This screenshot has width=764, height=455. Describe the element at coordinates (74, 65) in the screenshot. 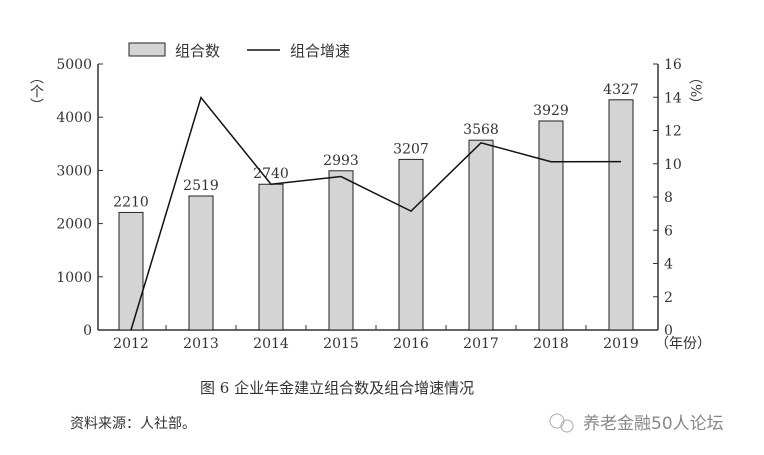

I see `left-tick-label: 5000` at that location.